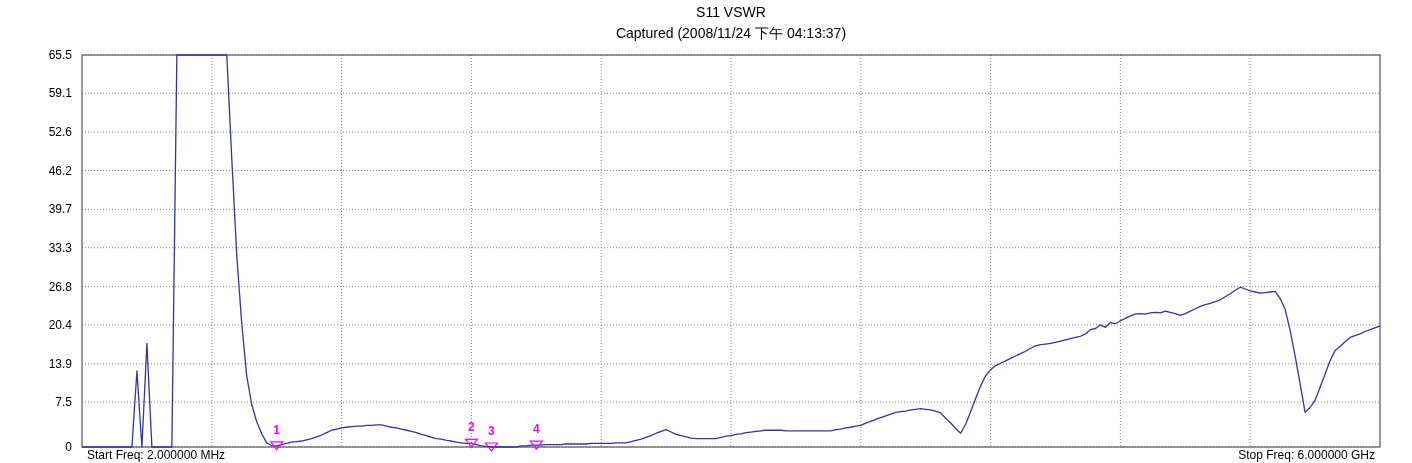  I want to click on series-label: 1, so click(277, 429).